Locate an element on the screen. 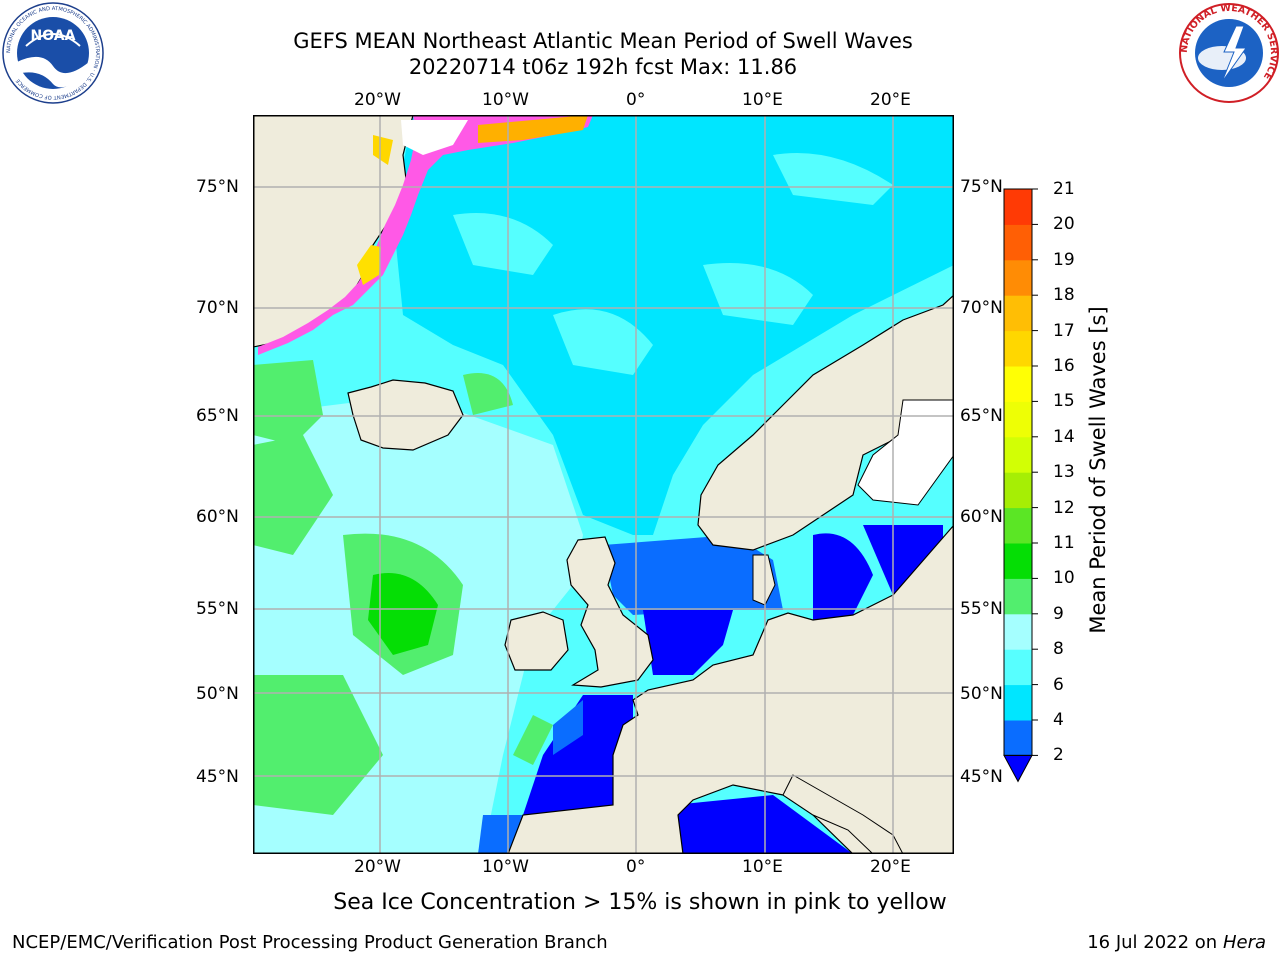 The image size is (1280, 960). lon-label-20e-top: 20°E is located at coordinates (890, 100).